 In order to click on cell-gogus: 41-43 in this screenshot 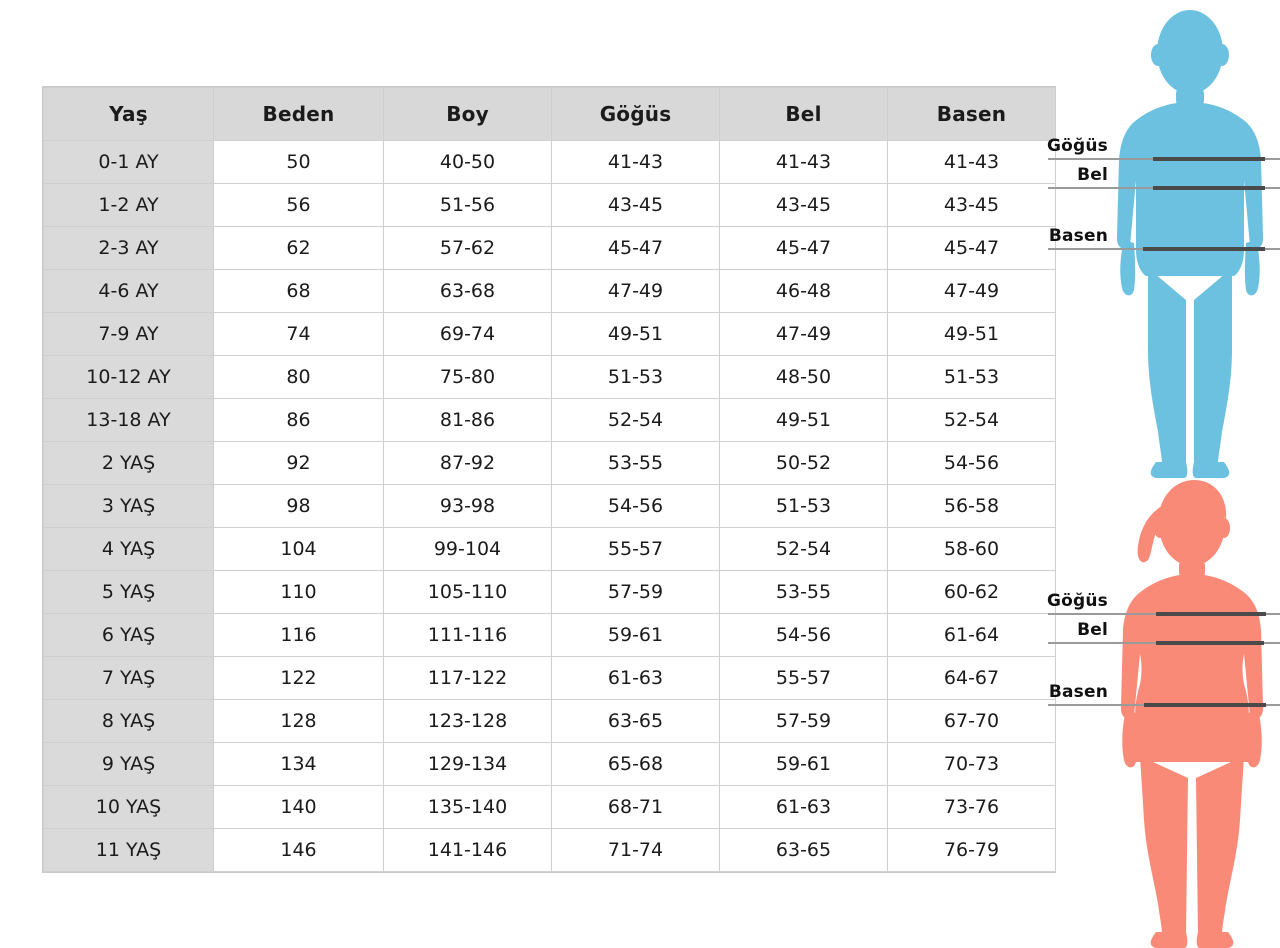, I will do `click(635, 162)`.